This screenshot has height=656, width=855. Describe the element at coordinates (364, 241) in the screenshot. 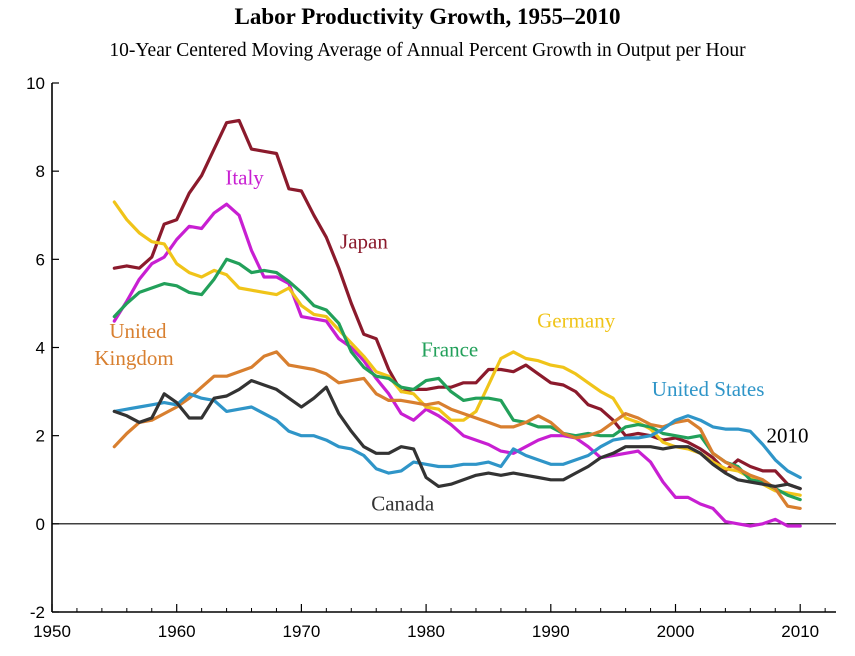

I see `series-label-japan: Japan` at that location.